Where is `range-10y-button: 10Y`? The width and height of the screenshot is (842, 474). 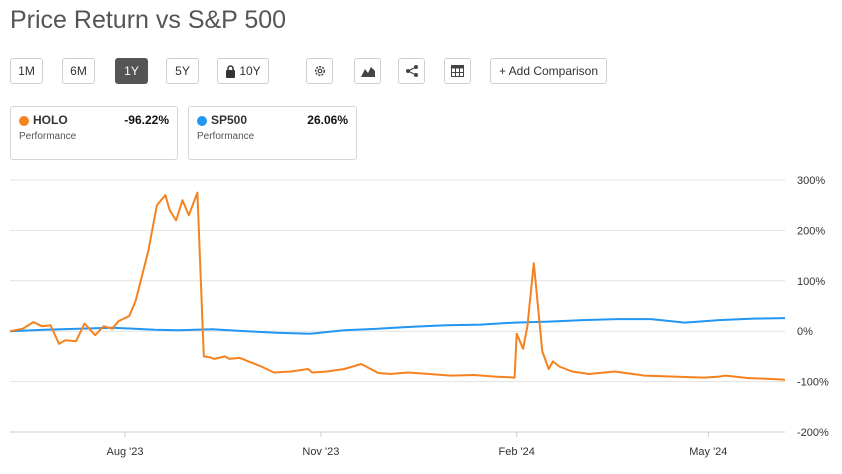 range-10y-button: 10Y is located at coordinates (243, 71).